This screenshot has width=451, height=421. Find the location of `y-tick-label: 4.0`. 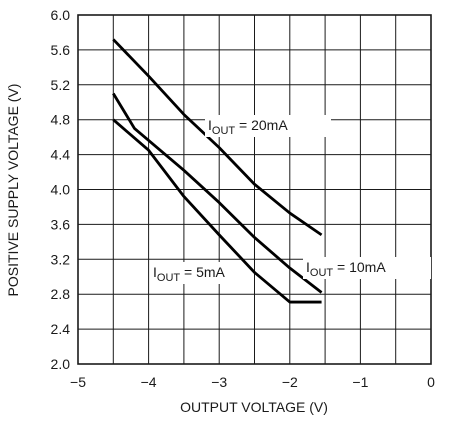

y-tick-label: 4.0 is located at coordinates (61, 190).